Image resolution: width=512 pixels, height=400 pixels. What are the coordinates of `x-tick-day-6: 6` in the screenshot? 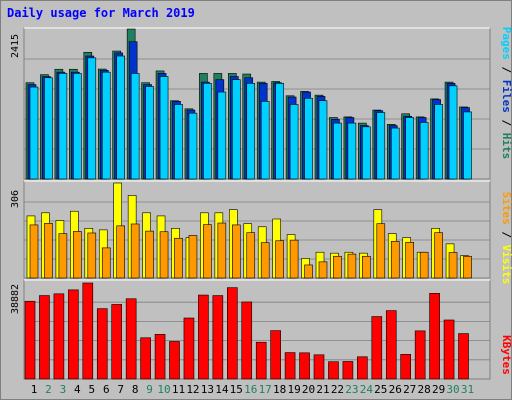 It's located at (106, 389).